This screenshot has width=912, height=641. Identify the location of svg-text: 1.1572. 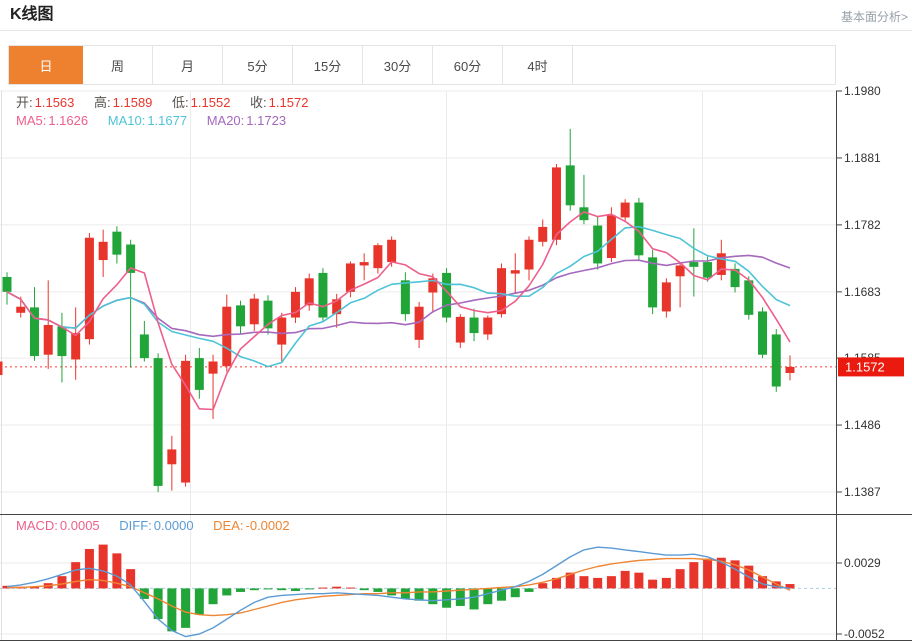
(865, 366).